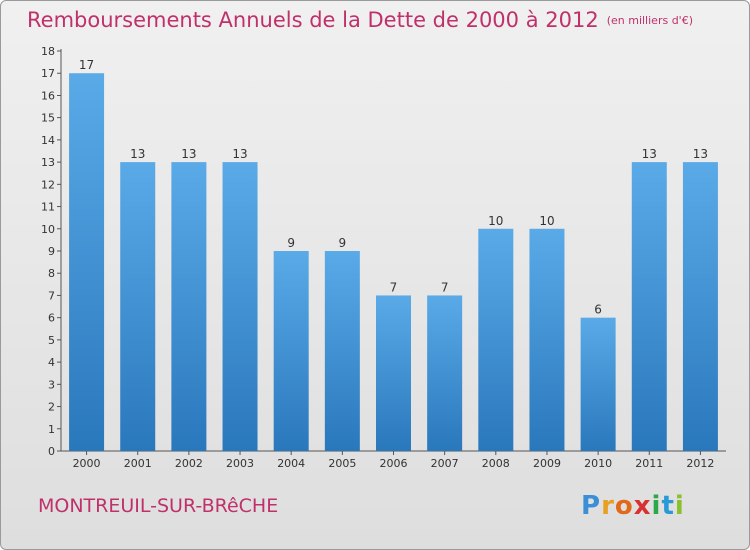  What do you see at coordinates (496, 463) in the screenshot?
I see `x-tick-label: 2008` at bounding box center [496, 463].